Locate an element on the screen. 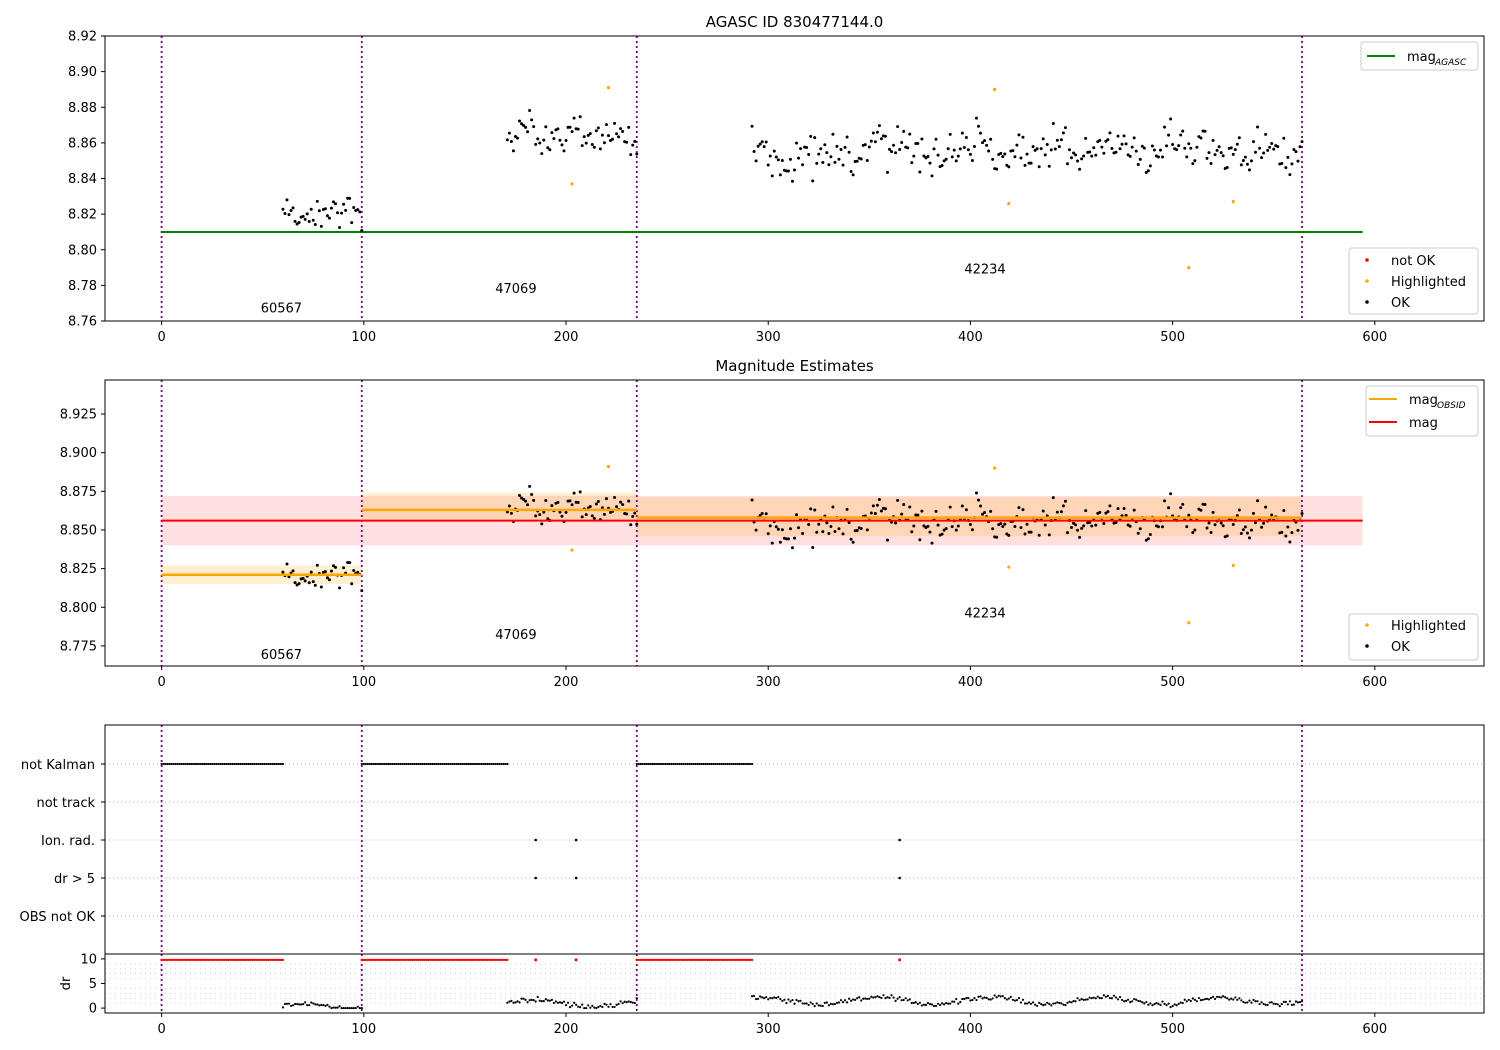 The image size is (1500, 1050). dr-panel: 0 100 200 300 400 500 600 0 5 10 dr is located at coordinates (772, 994).